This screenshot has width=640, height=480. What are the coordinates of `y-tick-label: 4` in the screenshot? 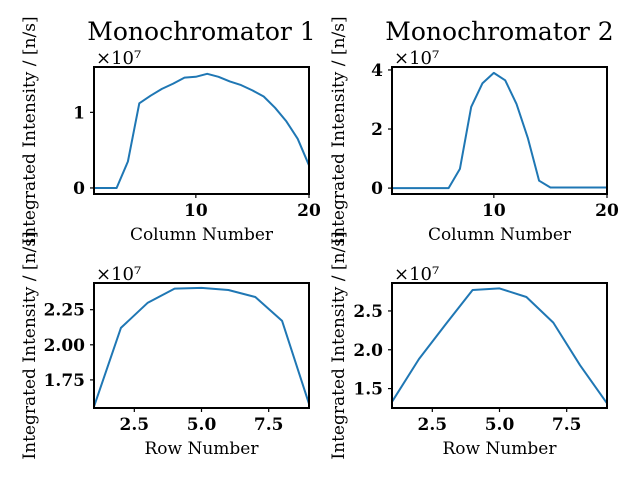 It's located at (377, 71).